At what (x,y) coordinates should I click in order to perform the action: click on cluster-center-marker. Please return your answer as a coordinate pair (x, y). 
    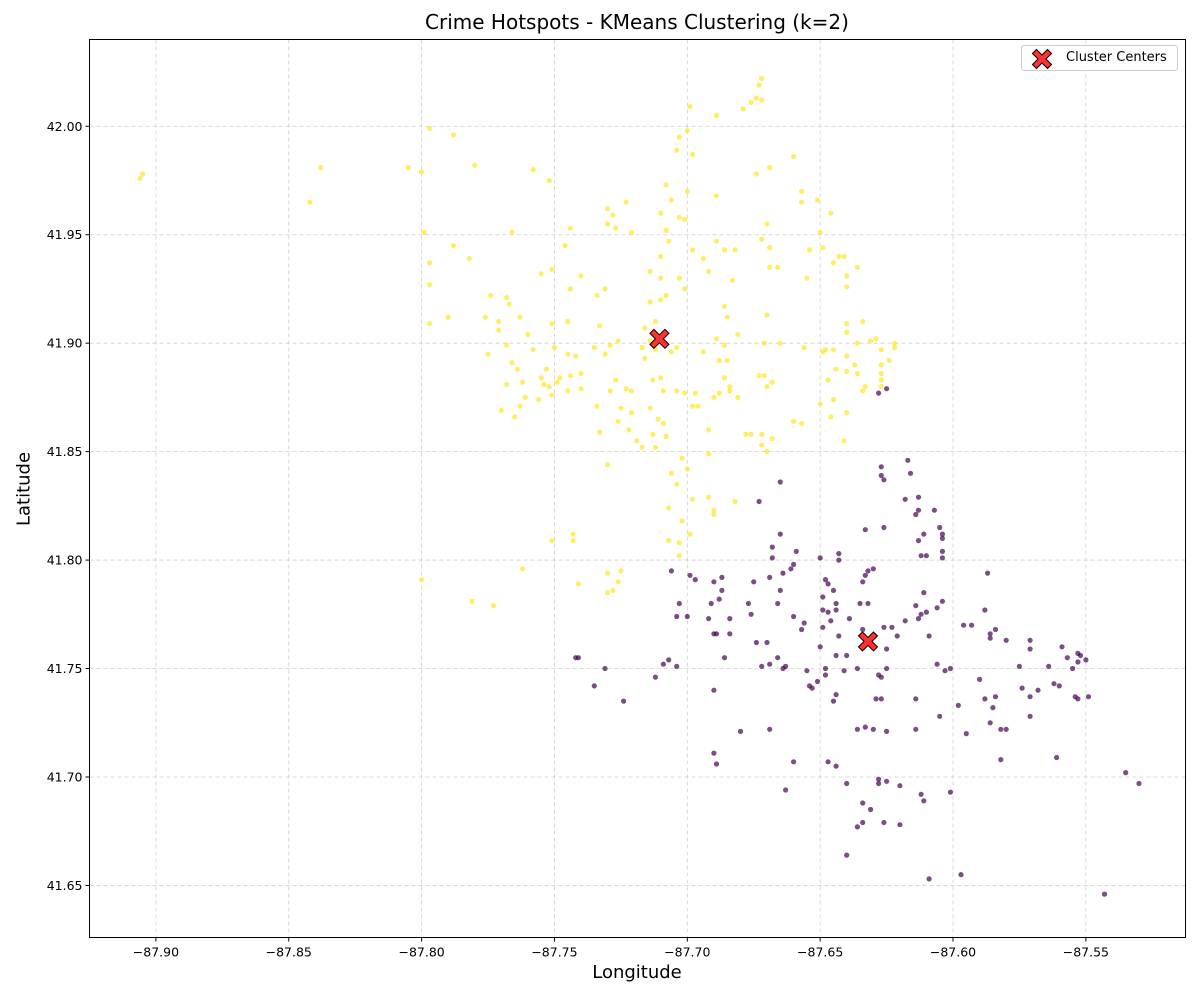
    Looking at the image, I should click on (659, 339).